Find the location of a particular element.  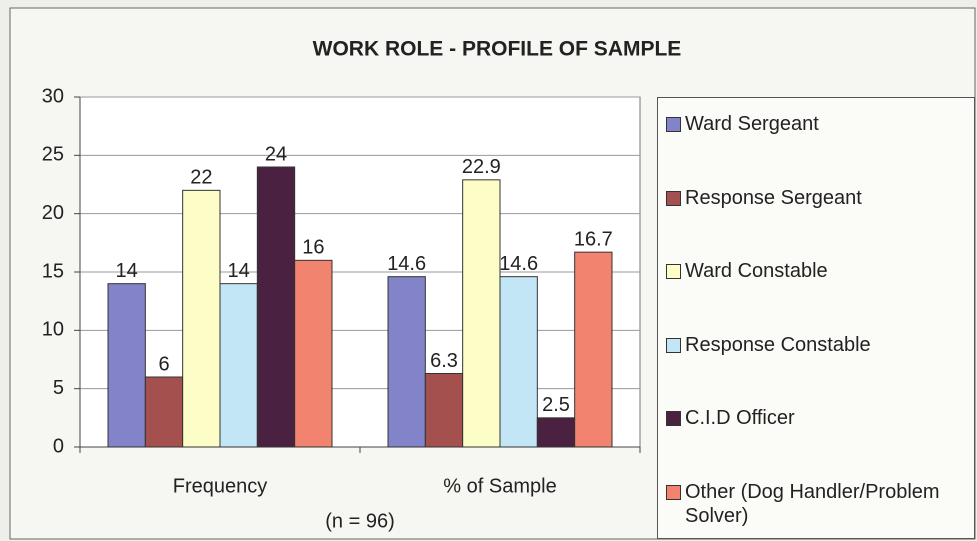

data-label: 6 is located at coordinates (163, 364).